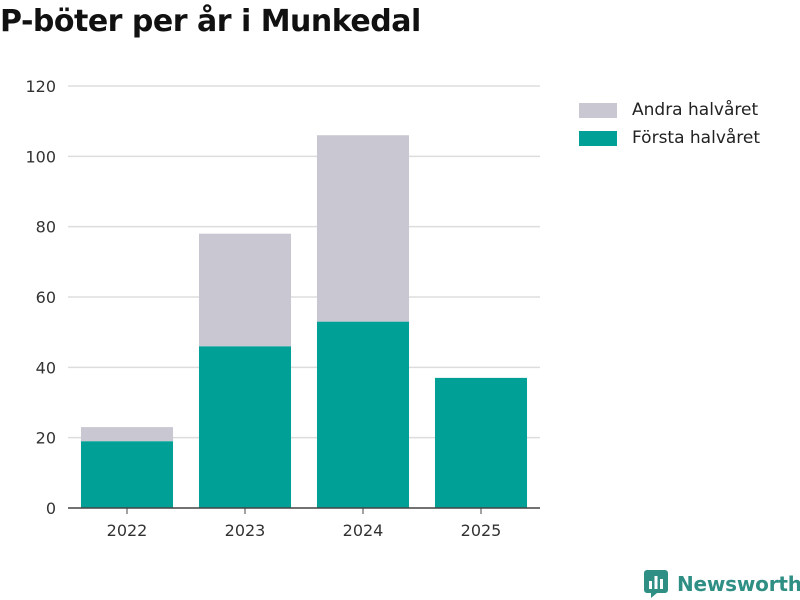  What do you see at coordinates (127, 474) in the screenshot?
I see `bar-2022-forsta` at bounding box center [127, 474].